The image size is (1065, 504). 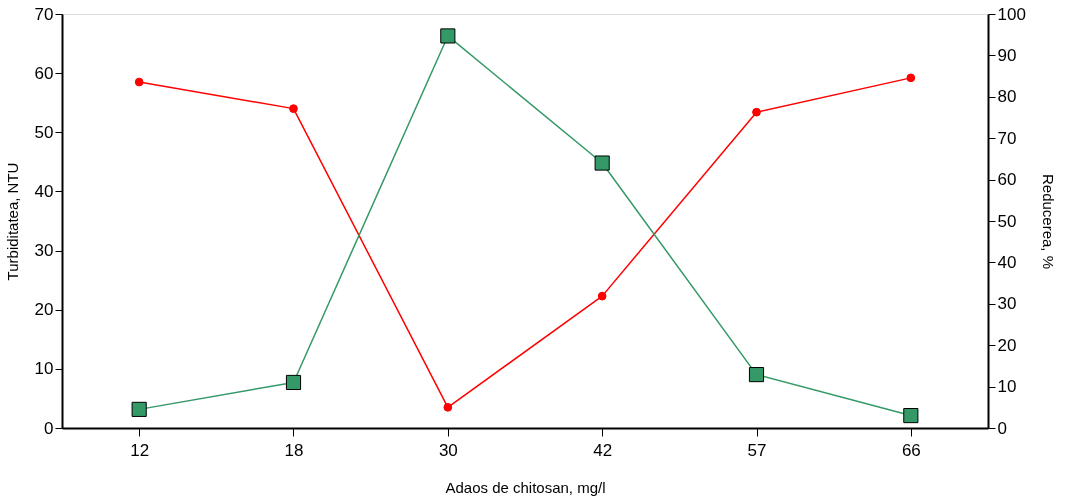 What do you see at coordinates (44, 191) in the screenshot?
I see `y-tick-label: 40` at bounding box center [44, 191].